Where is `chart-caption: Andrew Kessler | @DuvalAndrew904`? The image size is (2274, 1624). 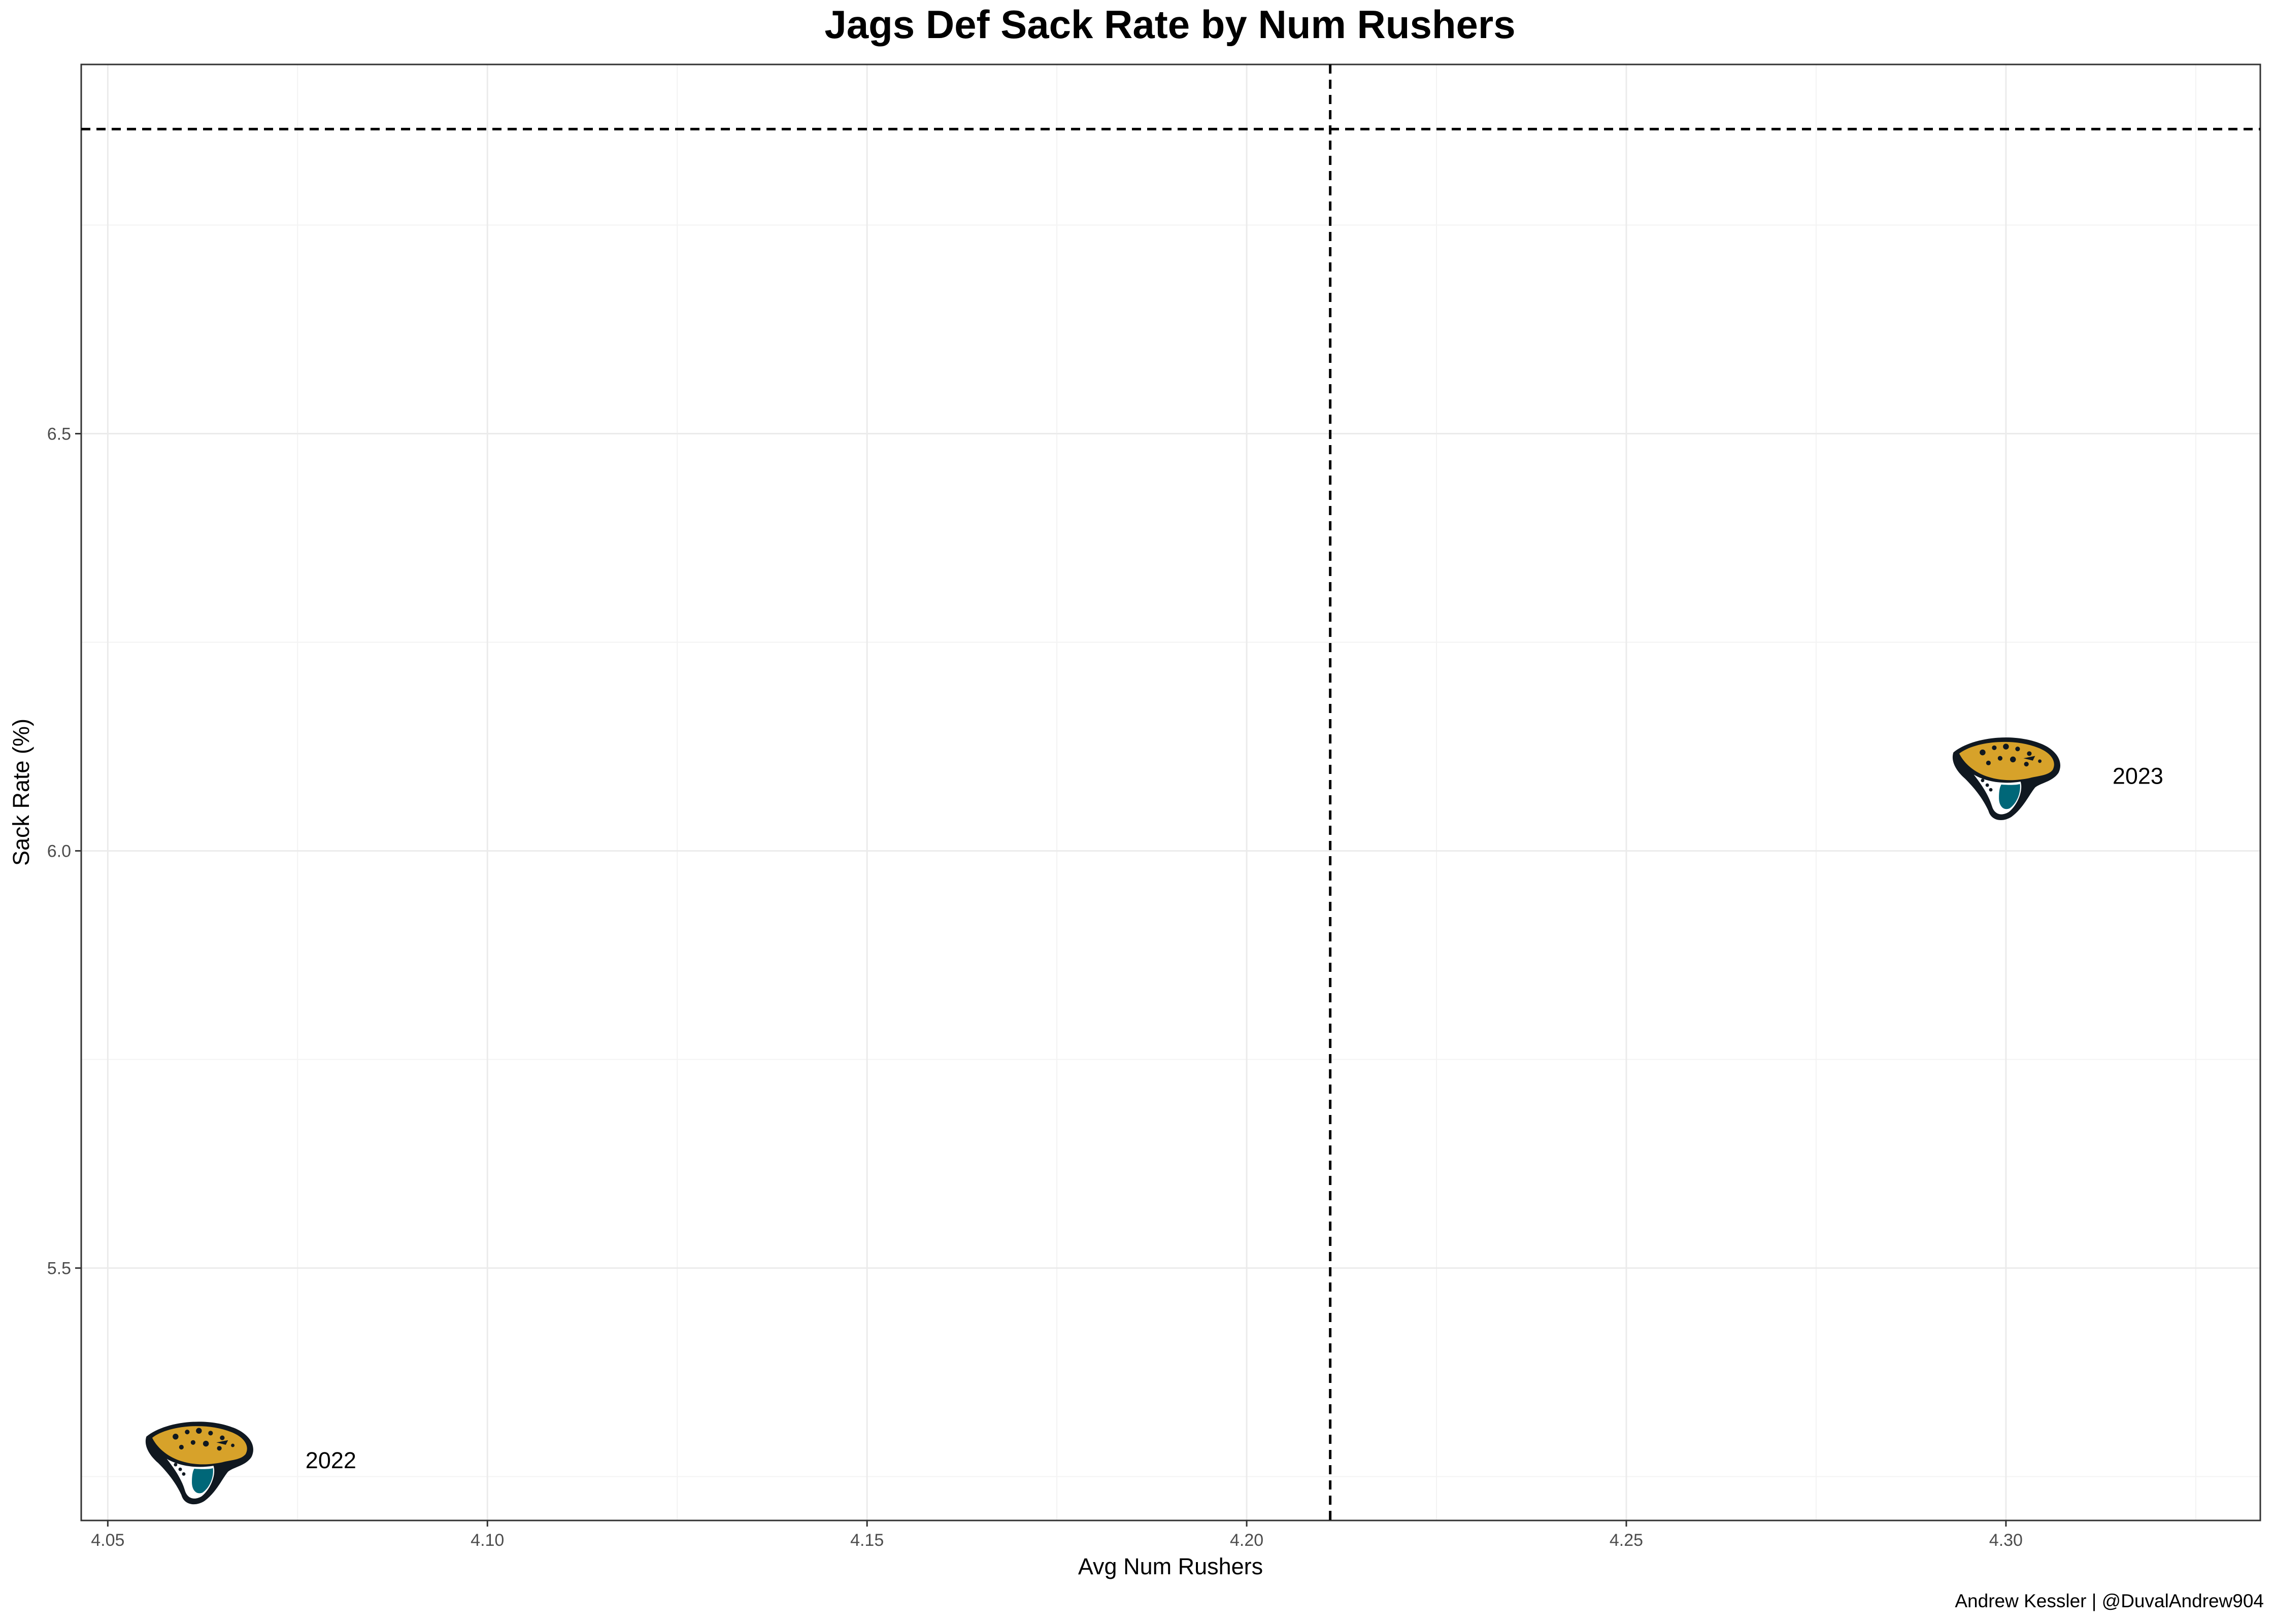
chart-caption: Andrew Kessler | @DuvalAndrew904 is located at coordinates (2110, 1601).